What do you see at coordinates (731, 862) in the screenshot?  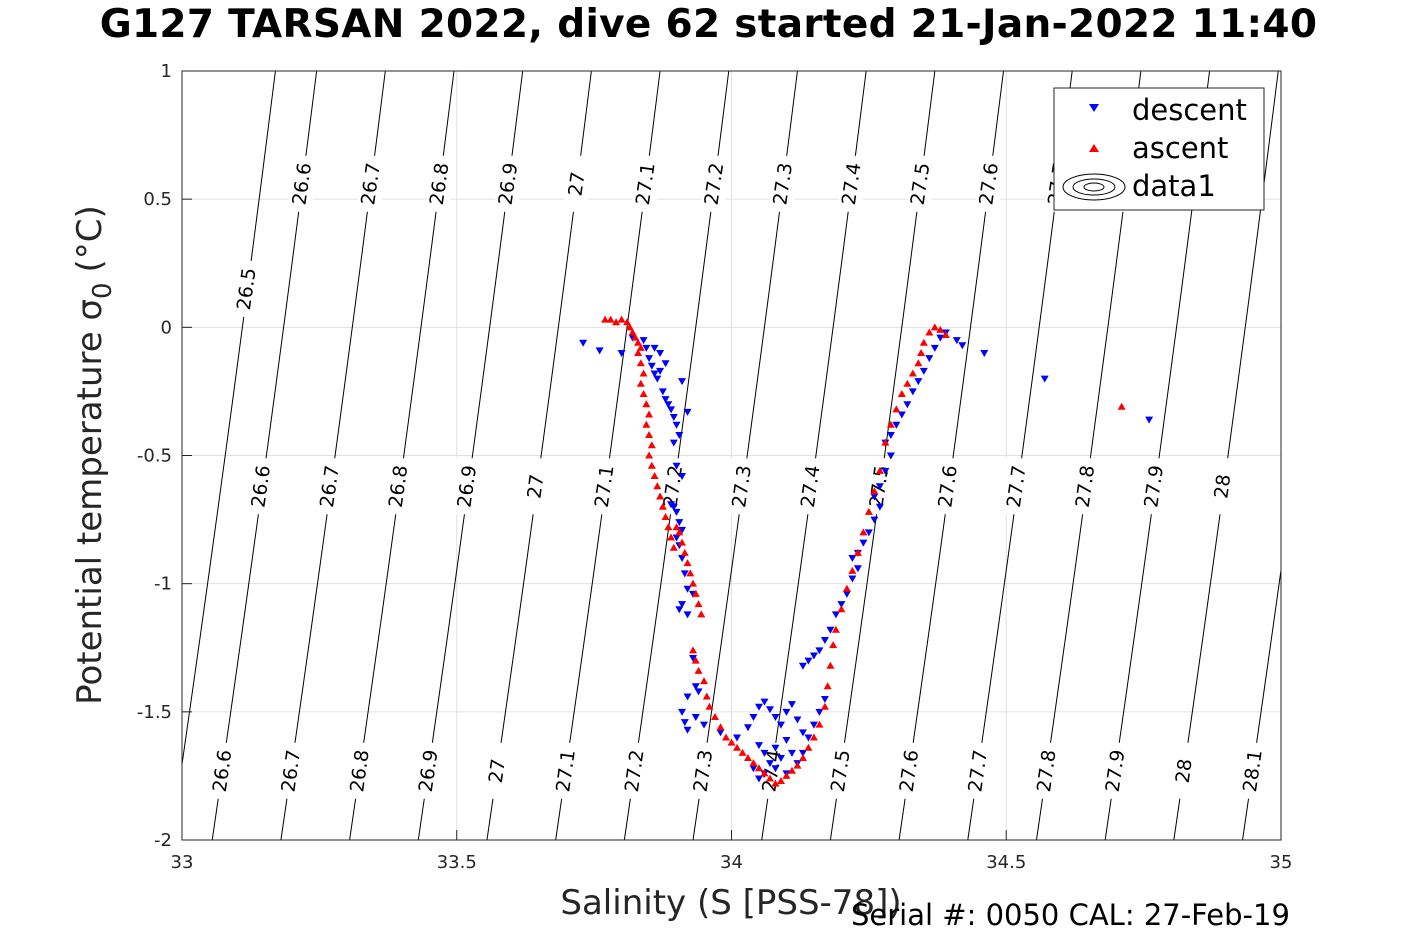 I see `x-tick-label: 34` at bounding box center [731, 862].